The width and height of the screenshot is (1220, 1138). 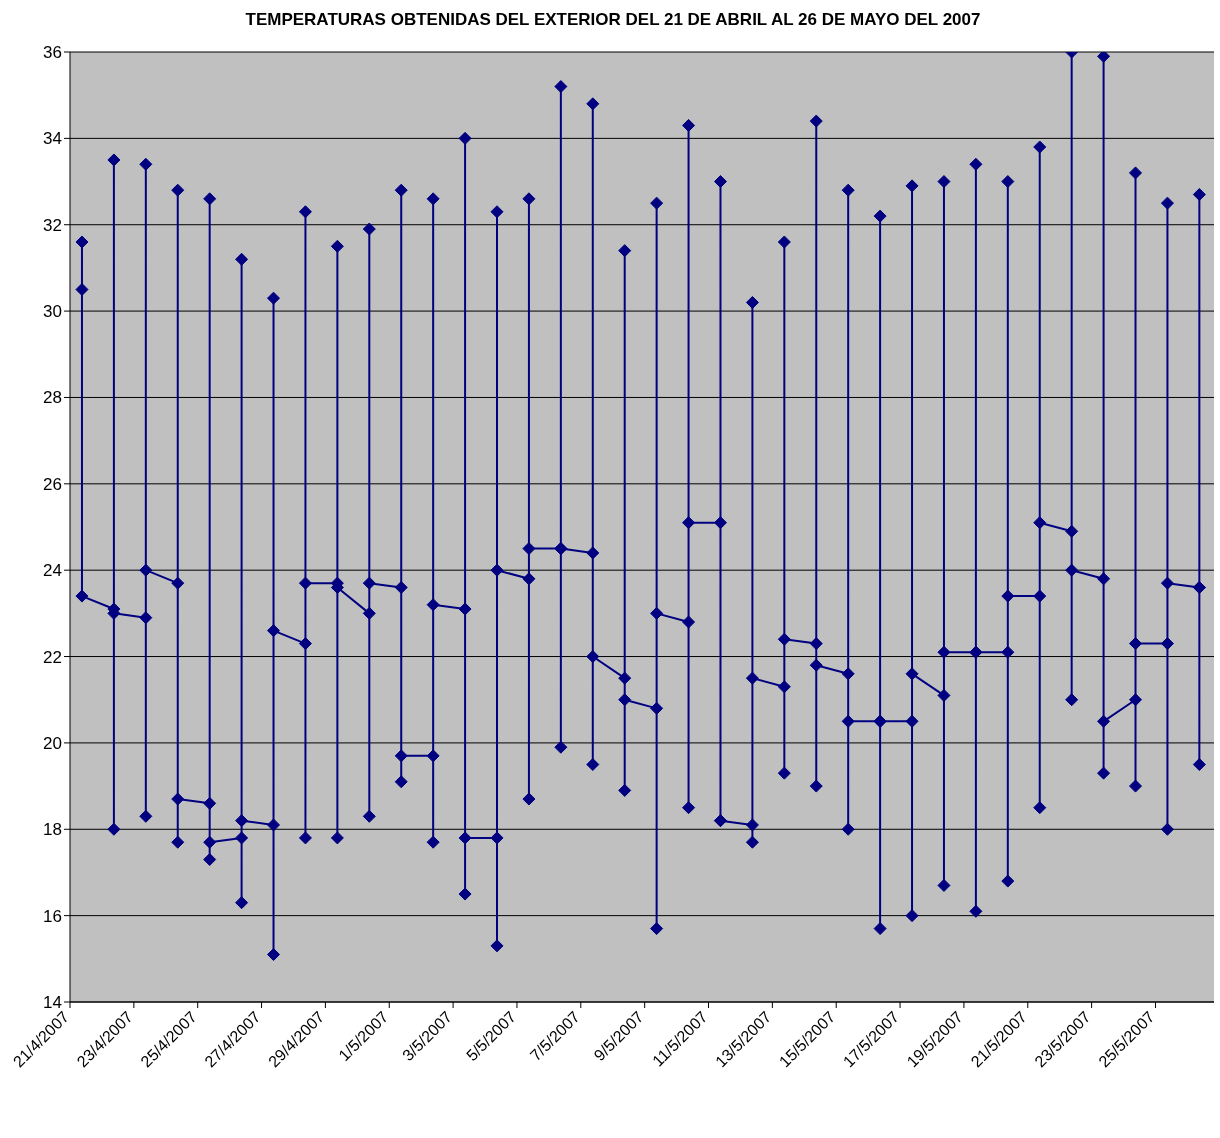 I want to click on y-tick-label: 36, so click(x=52, y=53).